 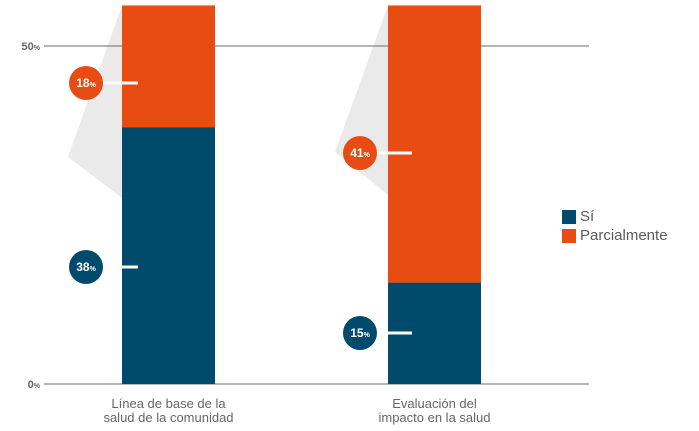 I want to click on data-label-parcialmente-1: 41%, so click(x=360, y=153).